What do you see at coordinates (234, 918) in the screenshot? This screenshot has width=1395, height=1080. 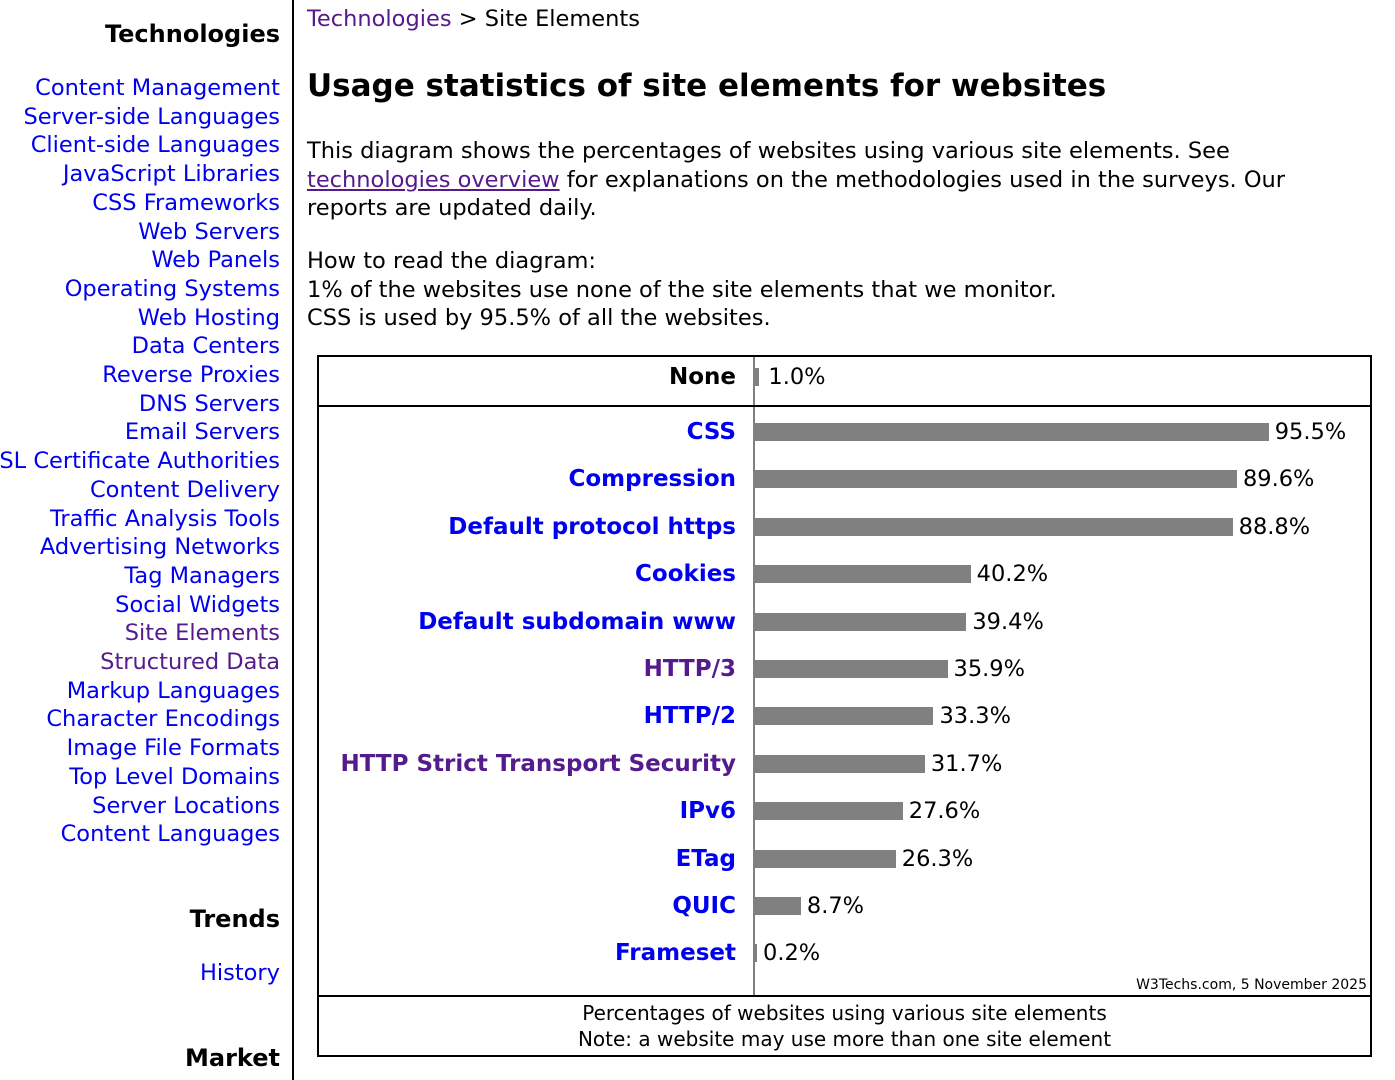 I see `sidebar-heading-trends: Trends` at bounding box center [234, 918].